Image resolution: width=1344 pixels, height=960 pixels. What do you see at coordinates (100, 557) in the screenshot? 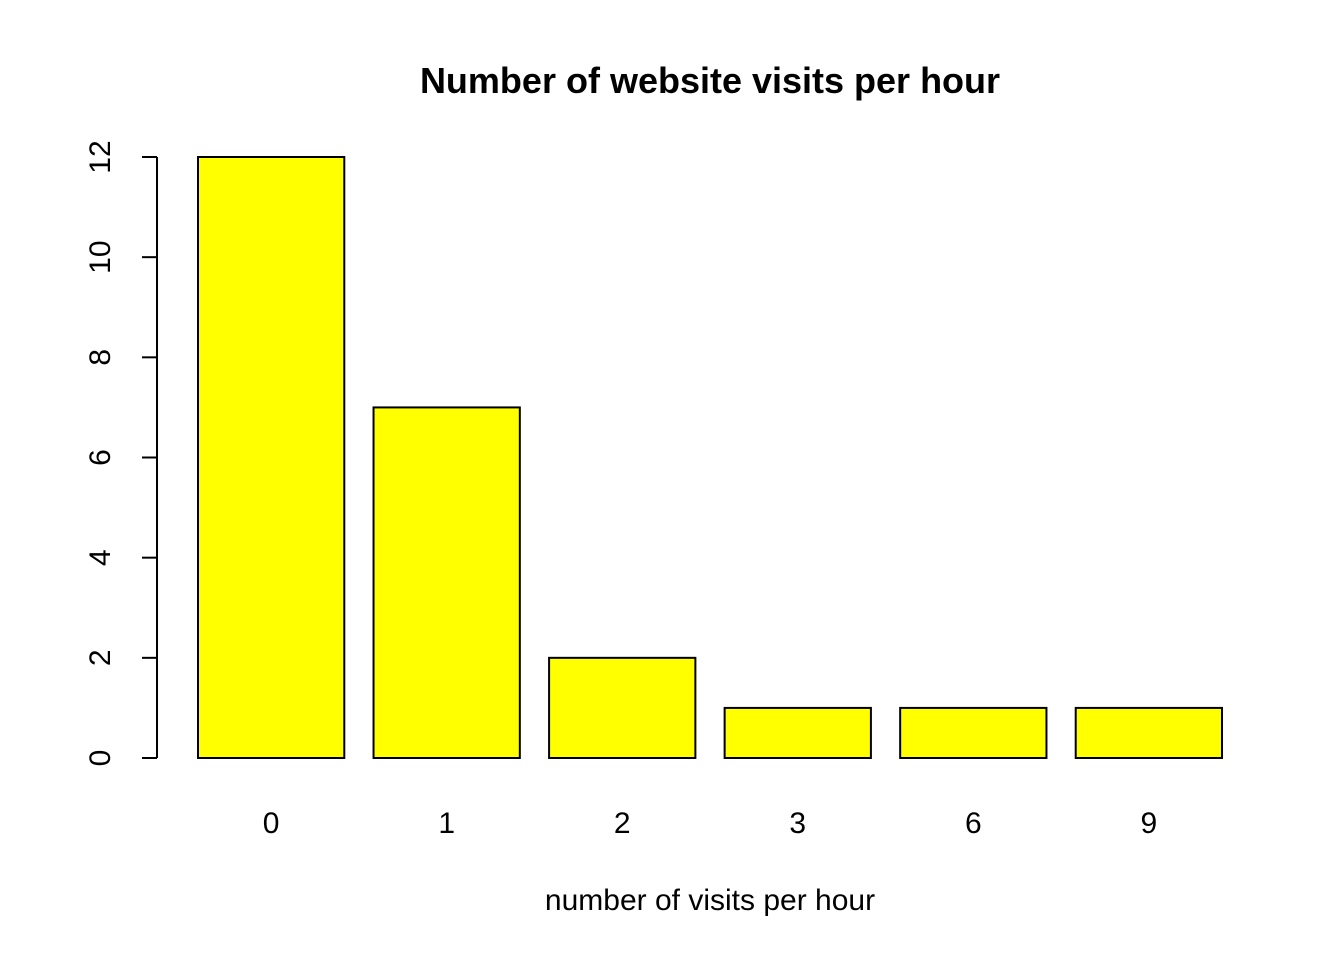
I see `y-tick-label: 4` at bounding box center [100, 557].